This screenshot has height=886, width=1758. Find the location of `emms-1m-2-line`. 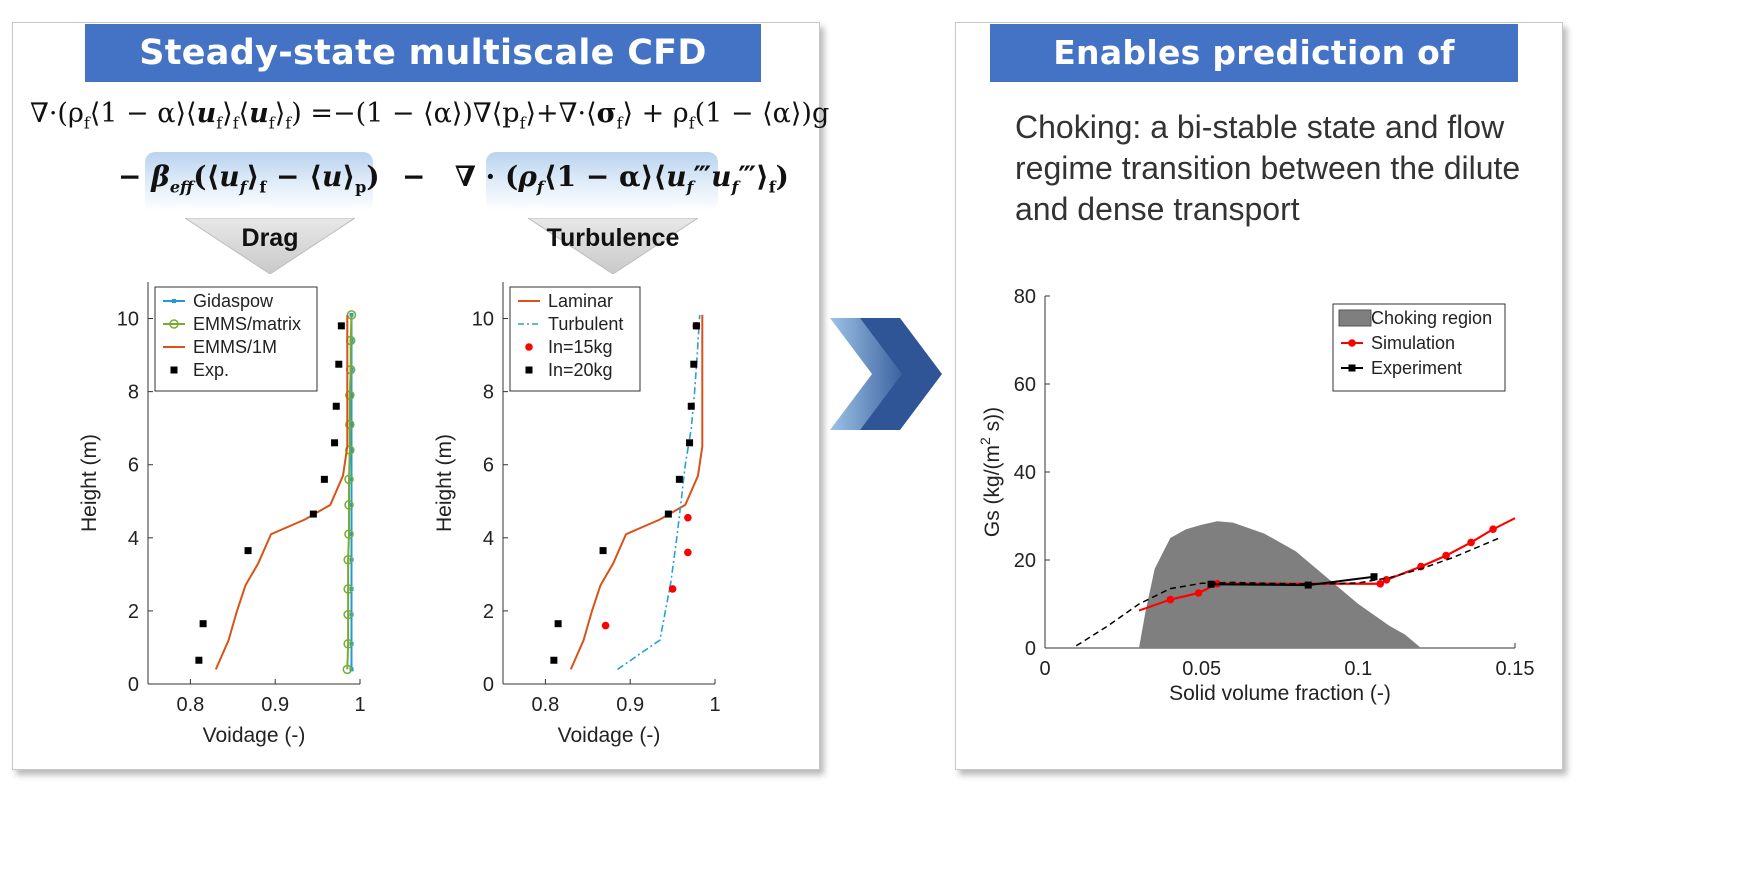

emms-1m-2-line is located at coordinates (281, 492).